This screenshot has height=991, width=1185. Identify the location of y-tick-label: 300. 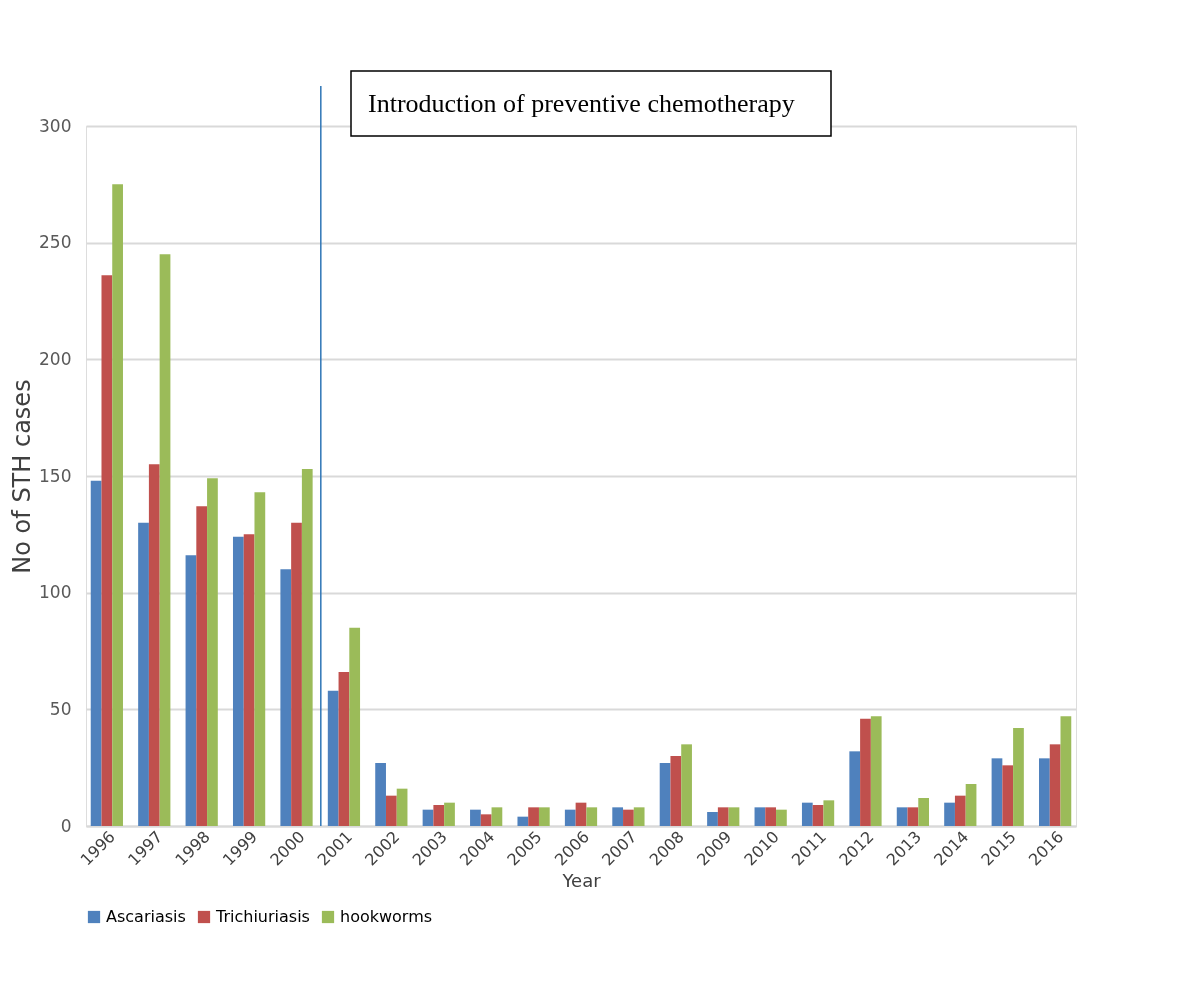
(55, 125).